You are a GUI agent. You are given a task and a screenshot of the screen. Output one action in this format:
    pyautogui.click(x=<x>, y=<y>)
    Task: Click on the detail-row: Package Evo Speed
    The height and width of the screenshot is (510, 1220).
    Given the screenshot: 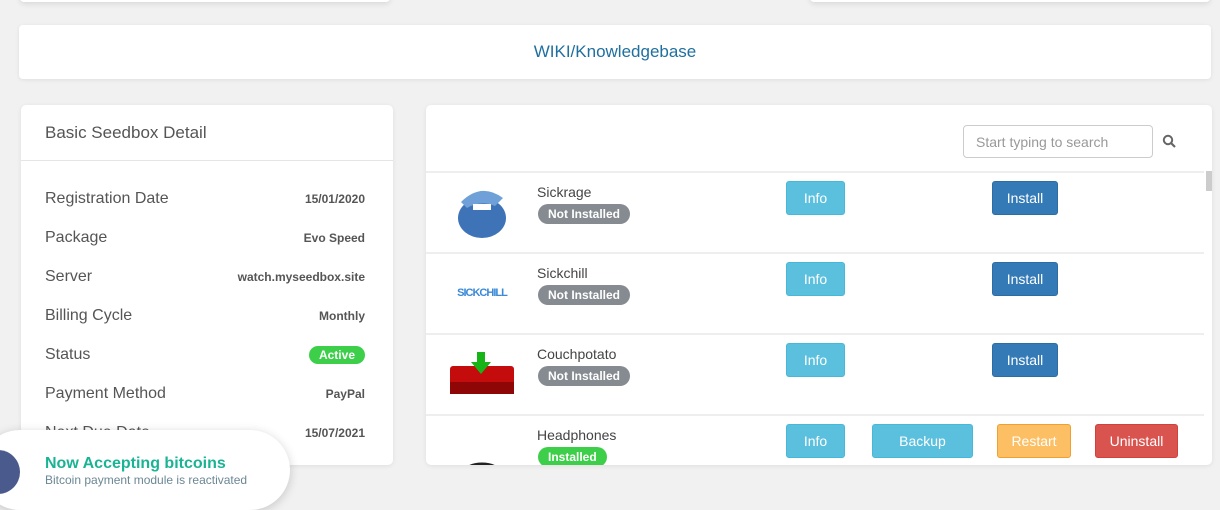 What is the action you would take?
    pyautogui.click(x=207, y=237)
    